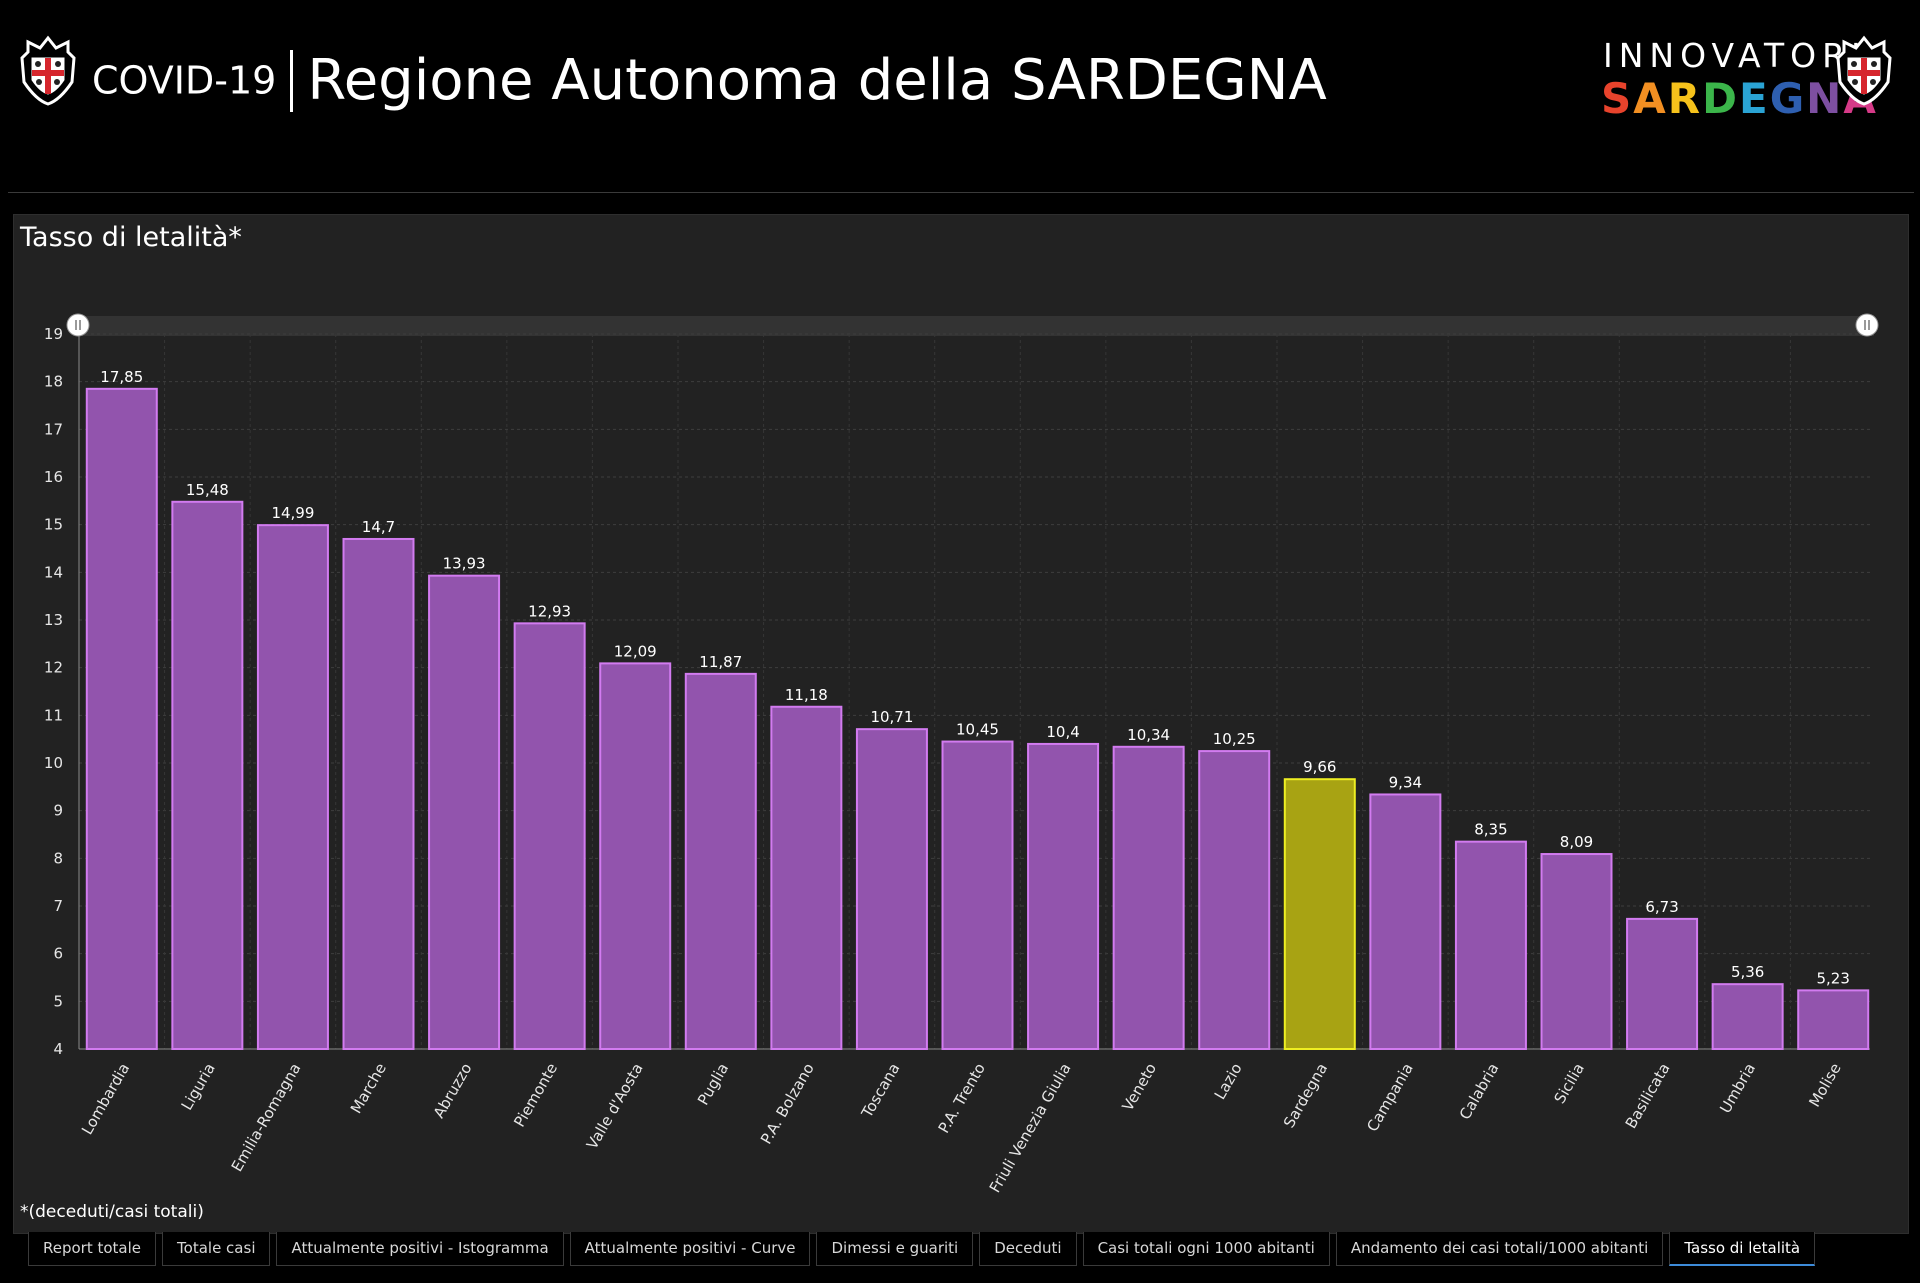  Describe the element at coordinates (787, 1103) in the screenshot. I see `x-tick-label: P.A. Bolzano` at that location.